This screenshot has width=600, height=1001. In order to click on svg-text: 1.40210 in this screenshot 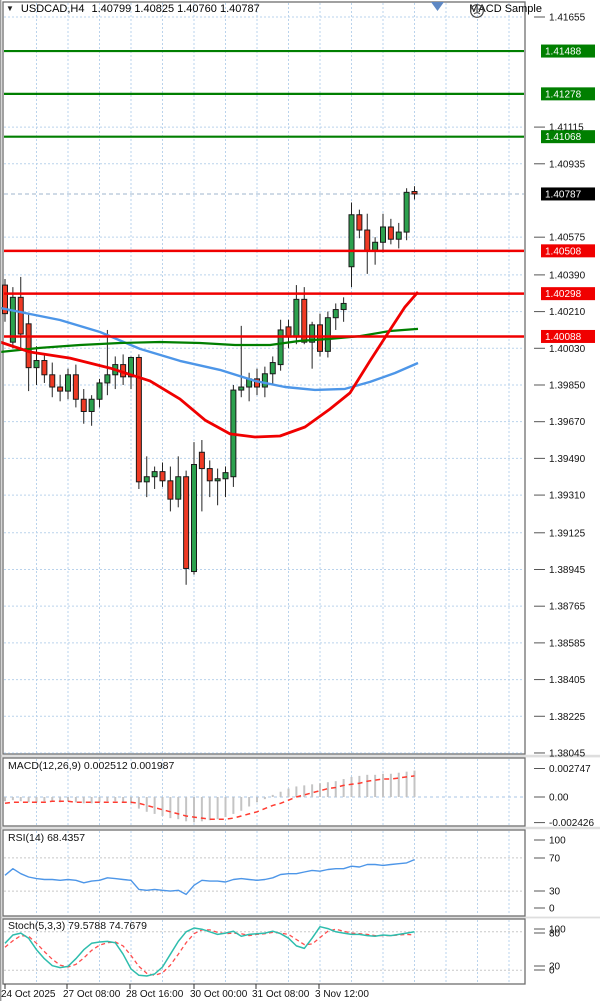, I will do `click(567, 312)`.